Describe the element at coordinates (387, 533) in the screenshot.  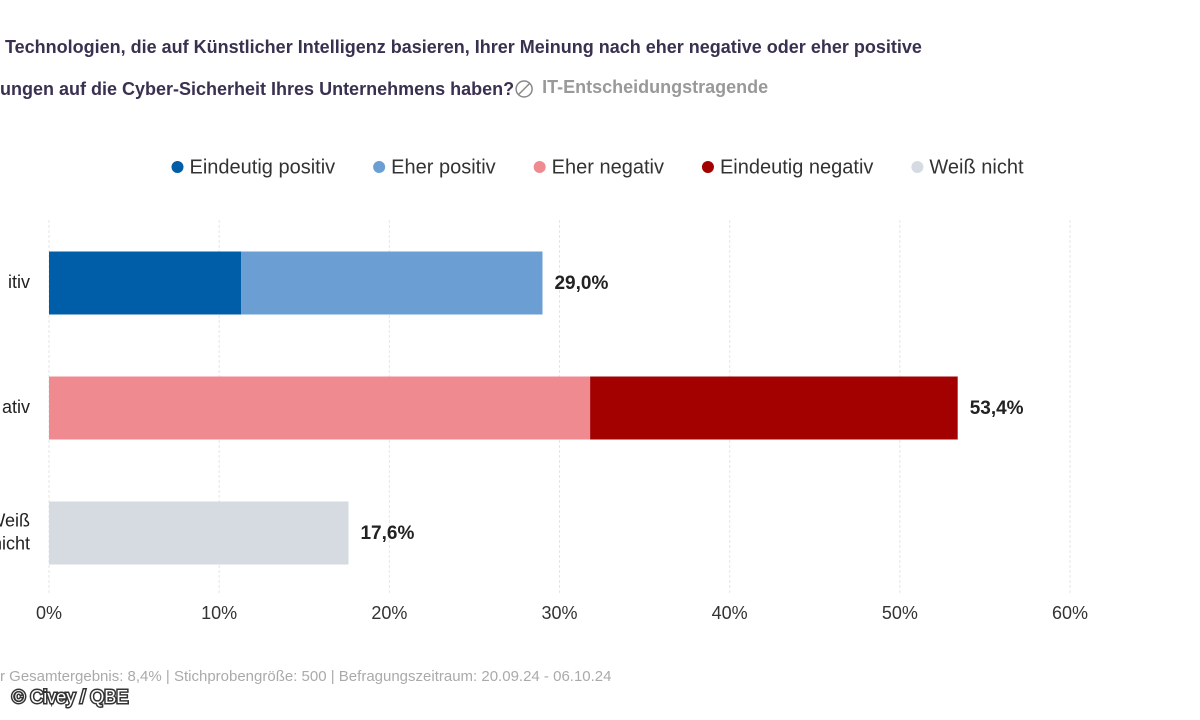
I see `total-label: 17,6%` at that location.